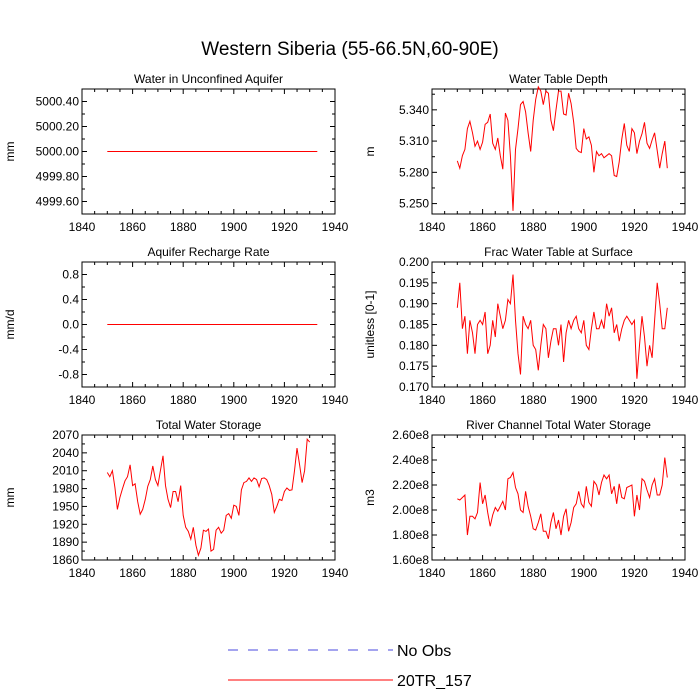 This screenshot has width=700, height=700. Describe the element at coordinates (68, 375) in the screenshot. I see `y-tick-label: -0.8` at that location.